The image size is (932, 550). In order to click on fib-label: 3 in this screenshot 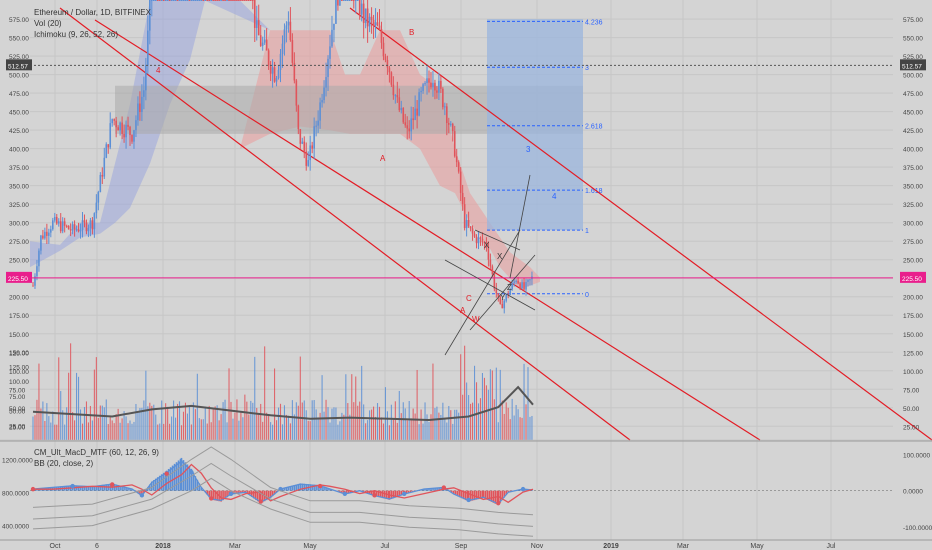, I will do `click(587, 68)`.